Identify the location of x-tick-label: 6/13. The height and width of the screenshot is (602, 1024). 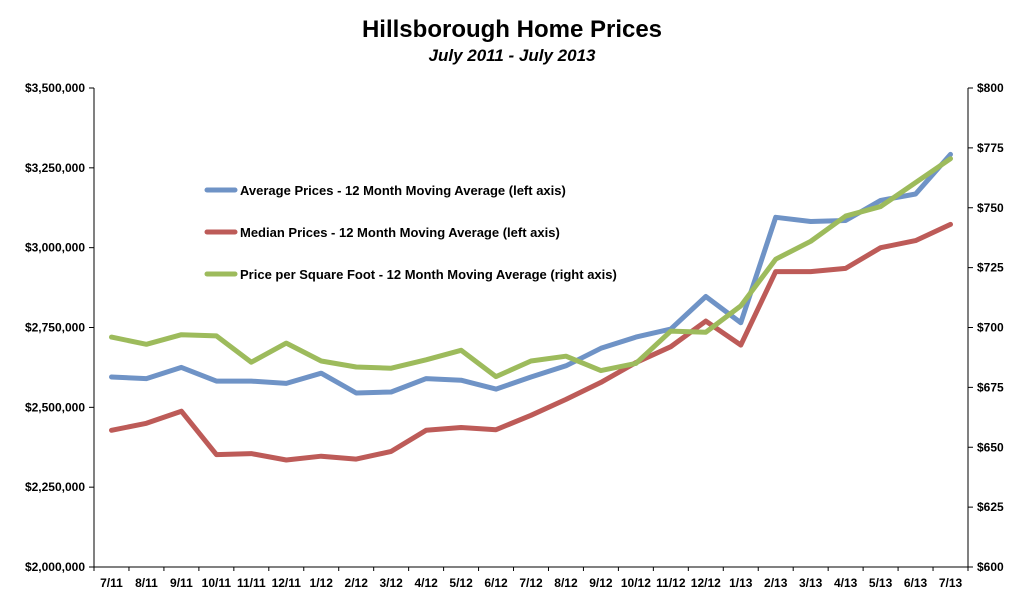
(916, 583).